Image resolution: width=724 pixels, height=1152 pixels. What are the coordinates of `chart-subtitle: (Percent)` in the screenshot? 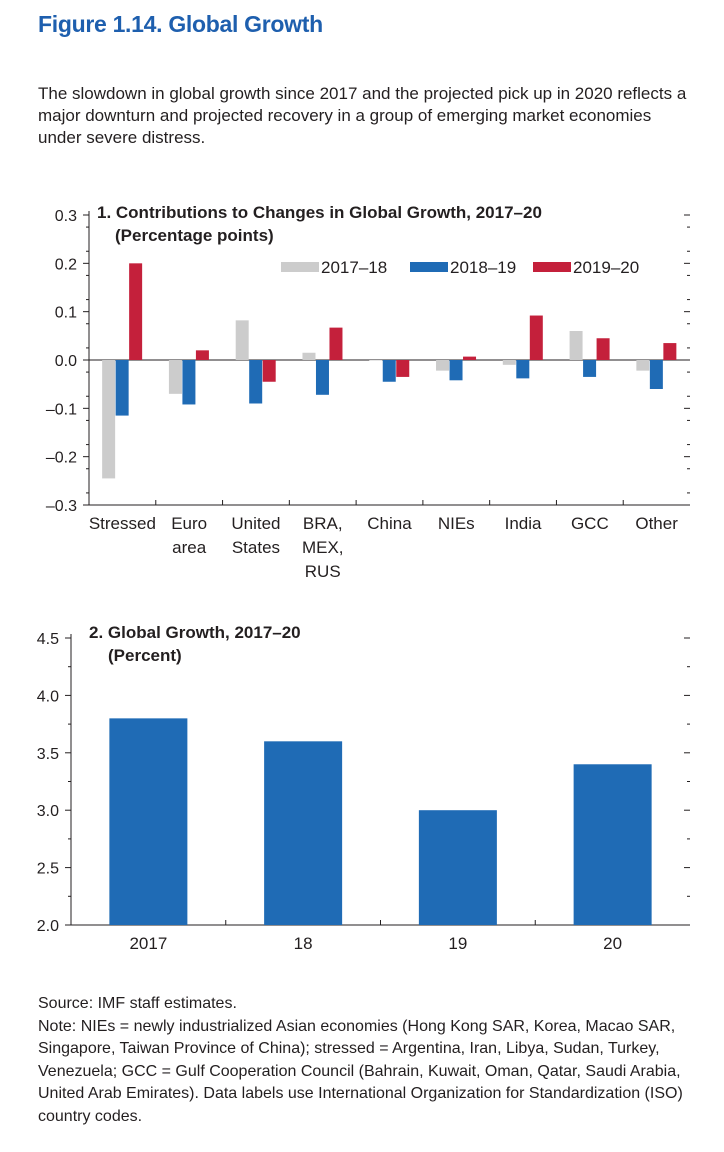 It's located at (145, 655).